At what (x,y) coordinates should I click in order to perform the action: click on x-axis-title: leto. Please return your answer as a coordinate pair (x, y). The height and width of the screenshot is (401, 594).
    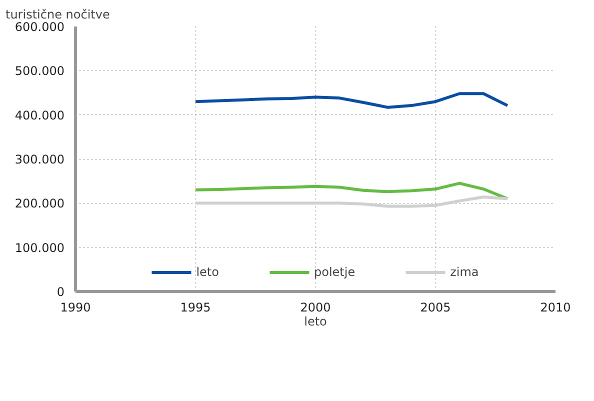
    Looking at the image, I should click on (315, 321).